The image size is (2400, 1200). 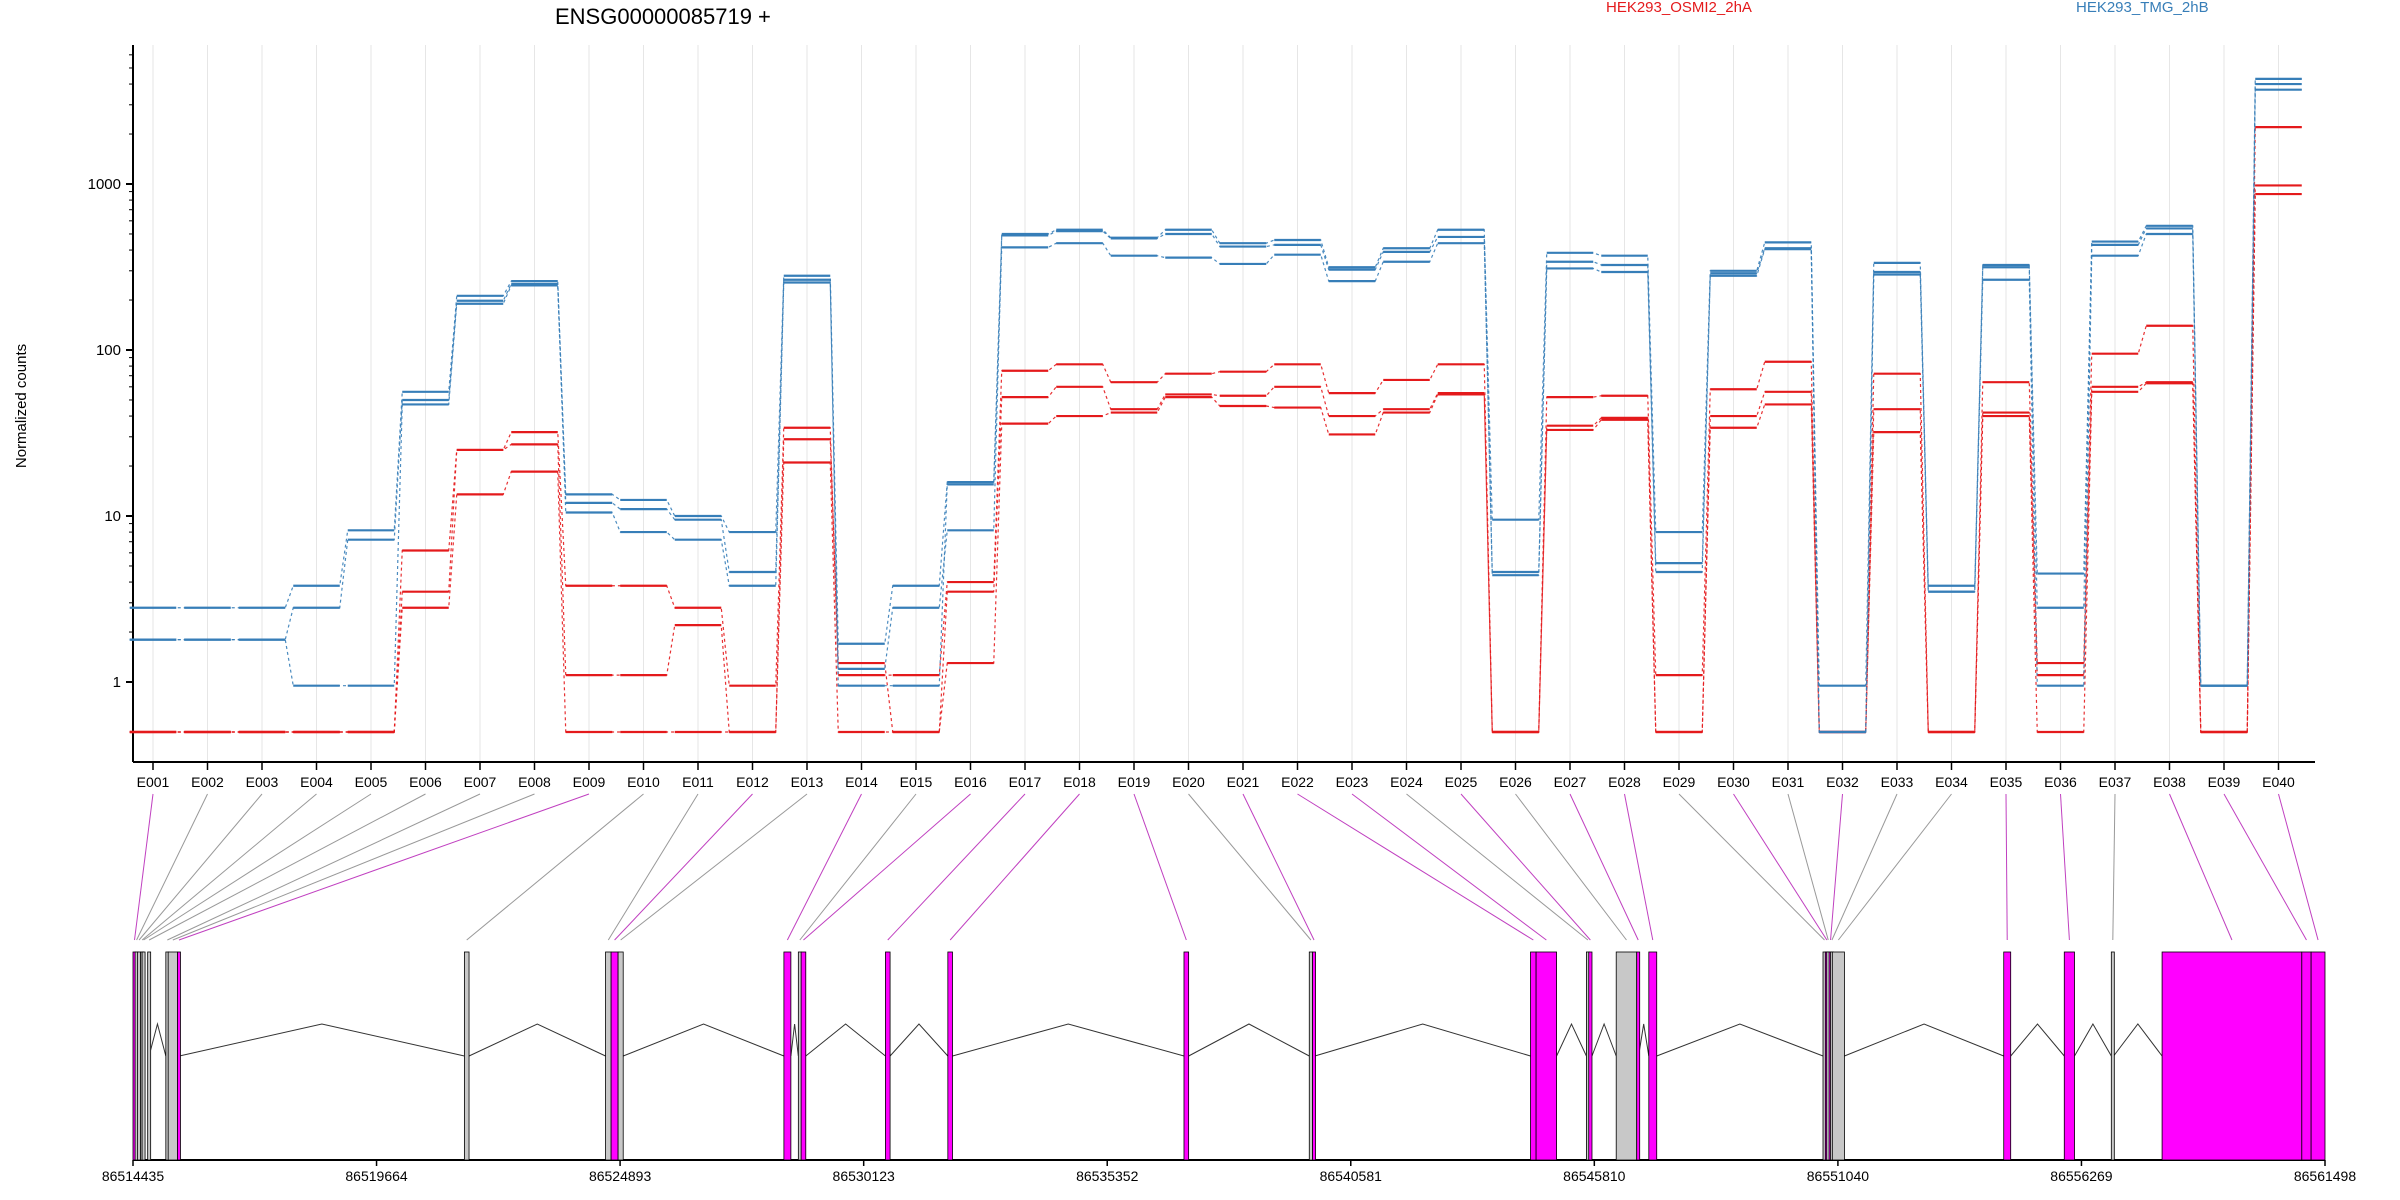 I want to click on exon-label: E017, so click(x=1025, y=782).